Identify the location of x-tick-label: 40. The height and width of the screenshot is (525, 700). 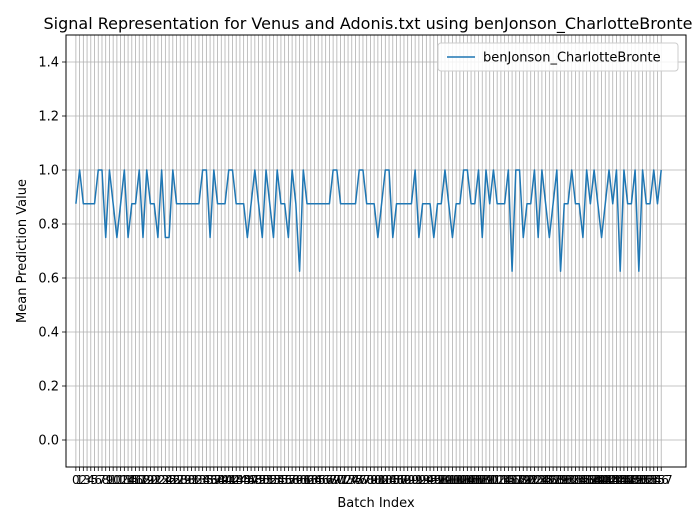
(224, 480).